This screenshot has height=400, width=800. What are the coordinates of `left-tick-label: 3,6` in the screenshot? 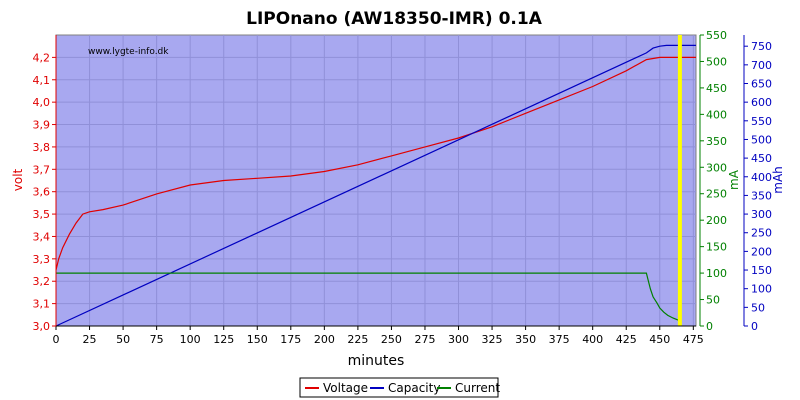 It's located at (42, 192).